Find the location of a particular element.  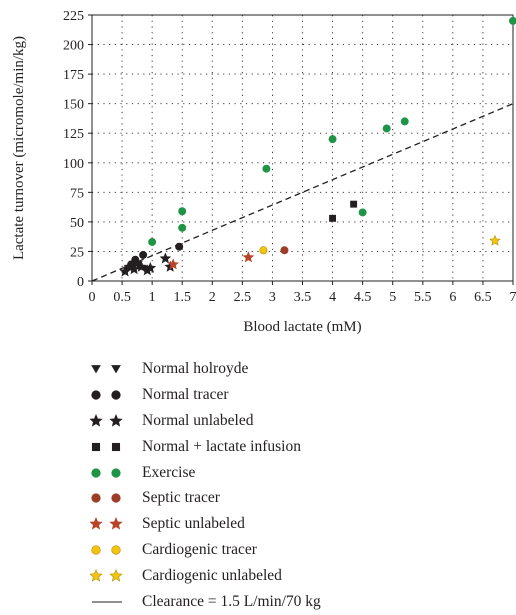

legend-label: Septic unlabeled is located at coordinates (193, 524).